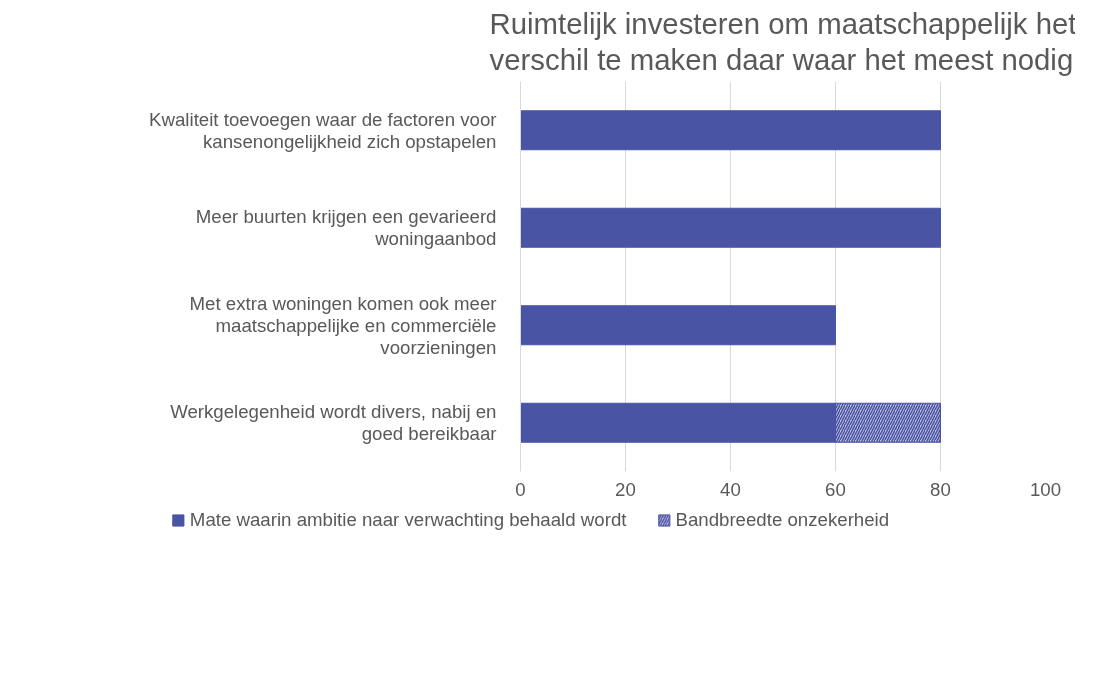 This screenshot has height=676, width=1107. I want to click on y-tick-label: Meer buurten krijgen een gevarieerd woningaanbod, so click(346, 228).